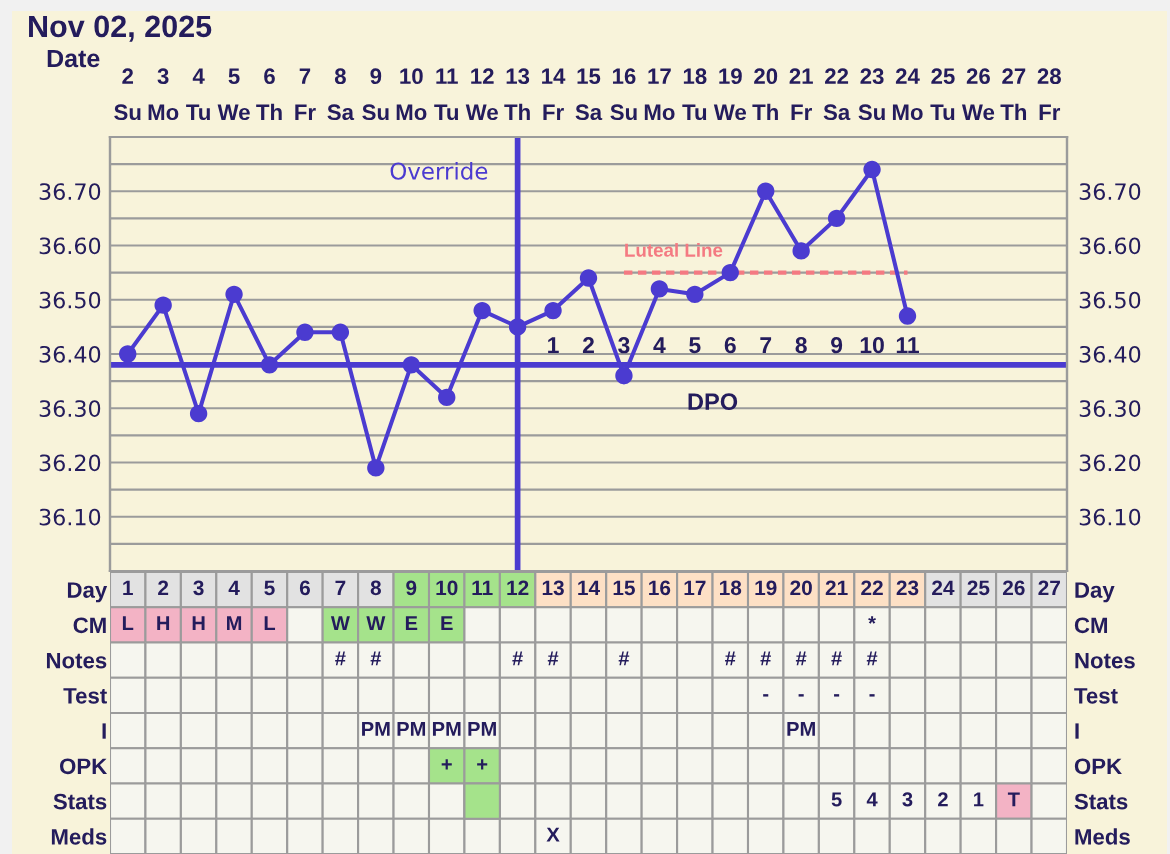 The width and height of the screenshot is (1170, 854). I want to click on y2-tick-label: 36.40, so click(1110, 354).